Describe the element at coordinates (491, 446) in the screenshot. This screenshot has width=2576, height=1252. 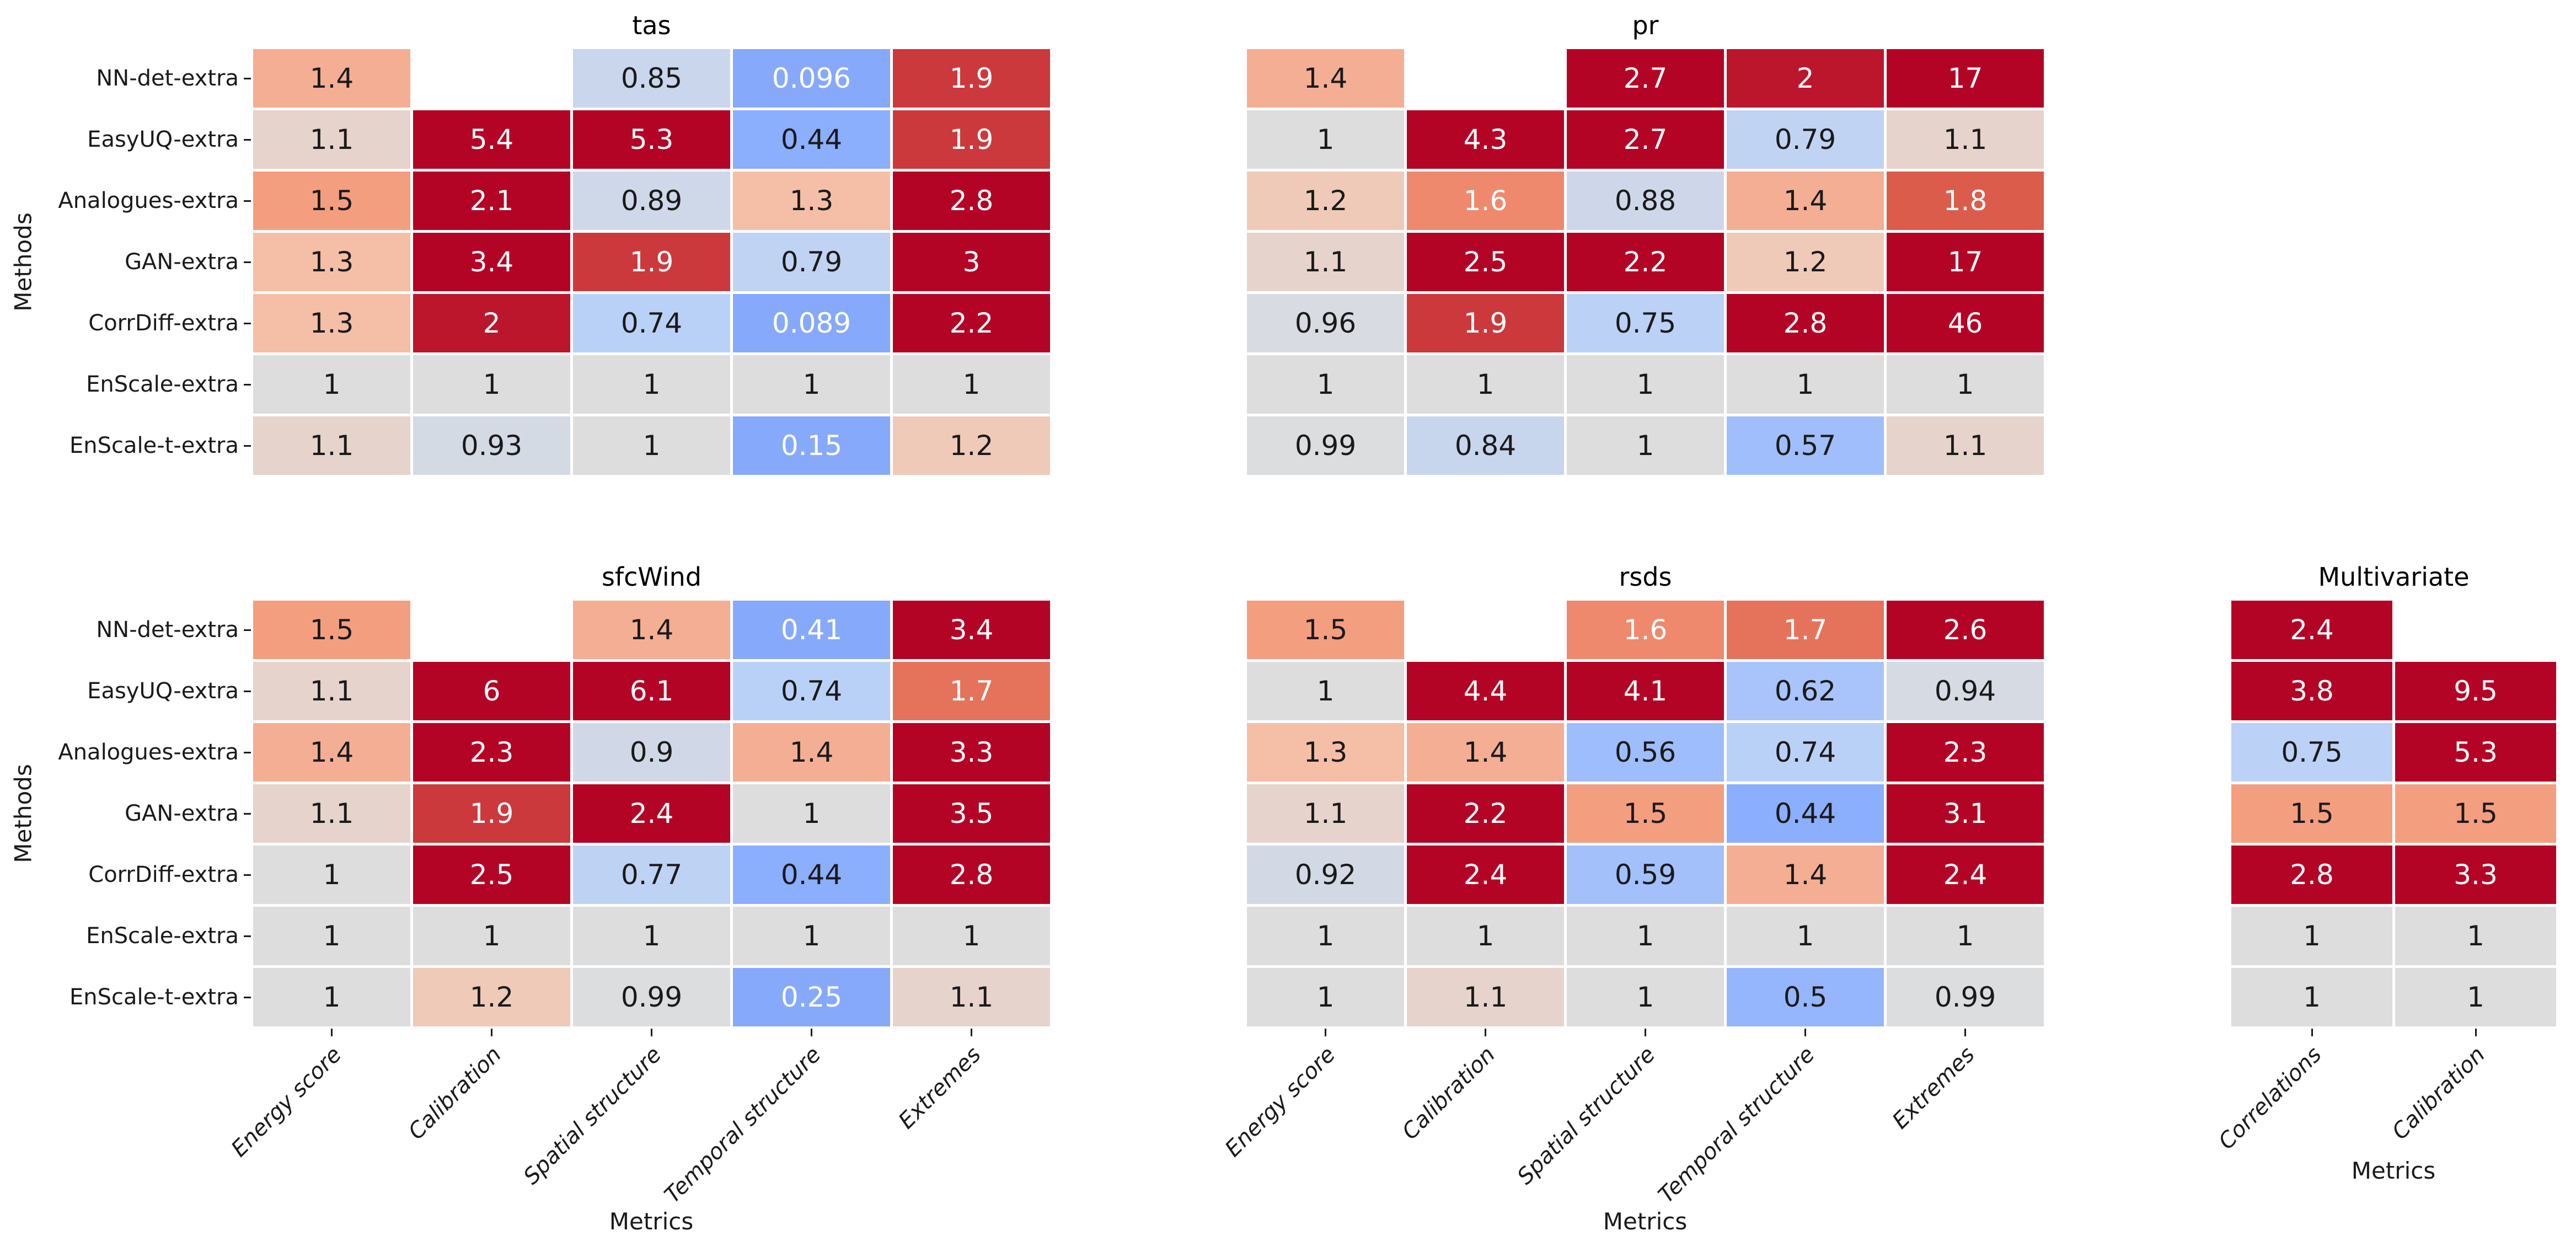
I see `heatmap-cell: 0.93` at that location.